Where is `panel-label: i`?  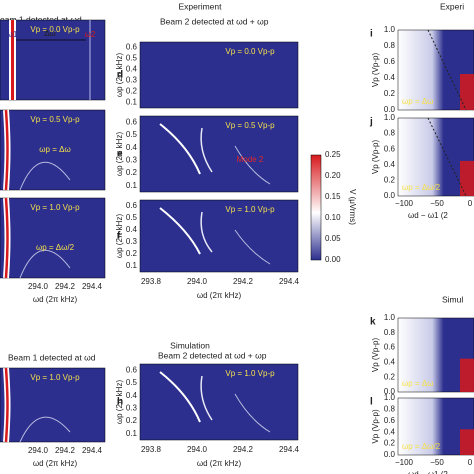
panel-label: i is located at coordinates (371, 34).